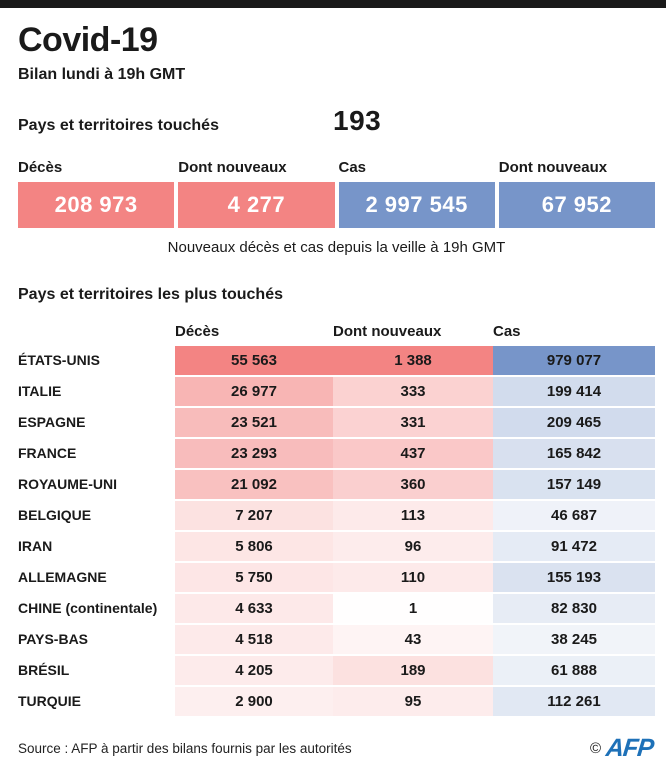  What do you see at coordinates (118, 125) in the screenshot?
I see `summary-label: Pays et territoires touchés` at bounding box center [118, 125].